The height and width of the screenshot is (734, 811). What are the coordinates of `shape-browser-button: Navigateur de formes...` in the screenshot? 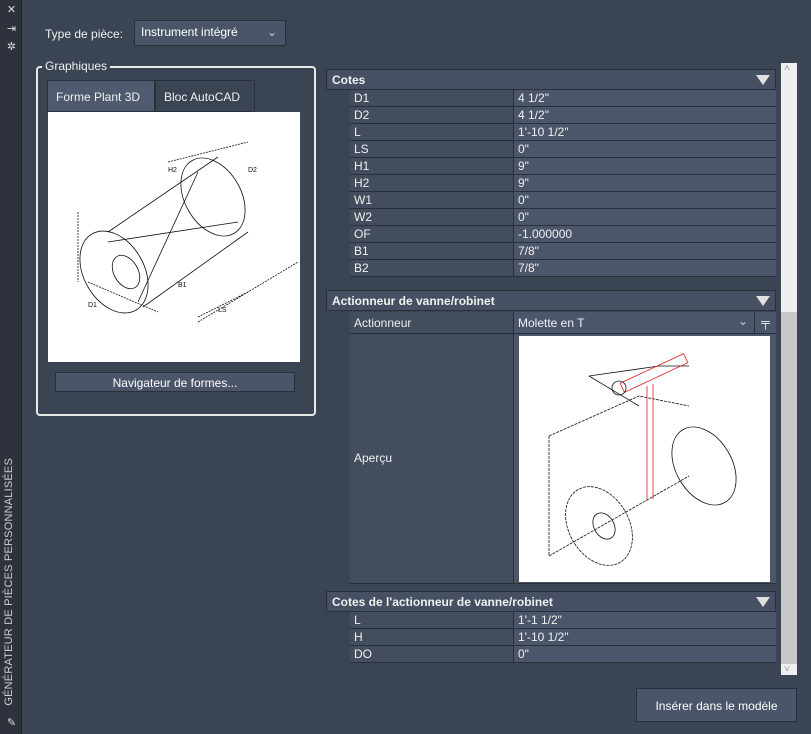 It's located at (175, 382).